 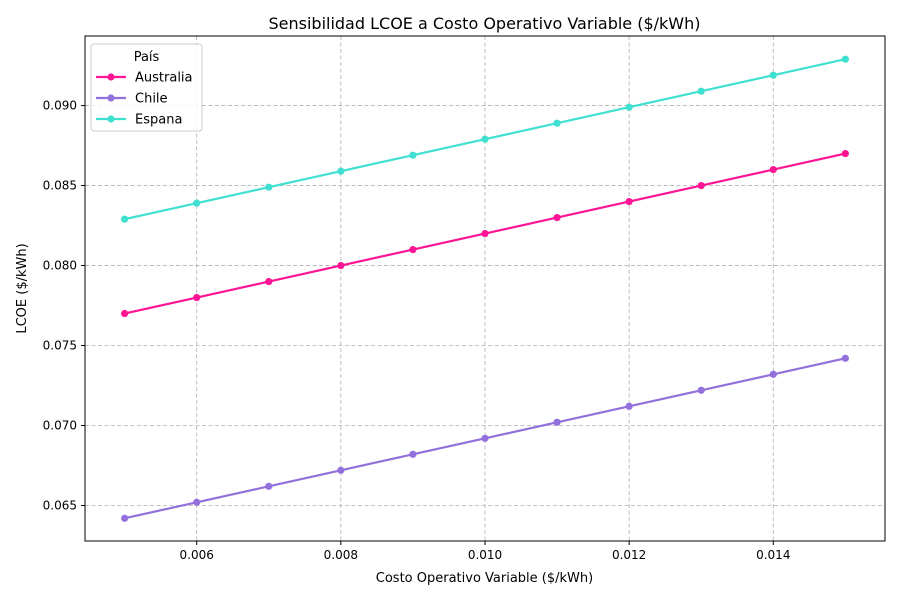 What do you see at coordinates (60, 186) in the screenshot?
I see `y-tick-label: 0.085` at bounding box center [60, 186].